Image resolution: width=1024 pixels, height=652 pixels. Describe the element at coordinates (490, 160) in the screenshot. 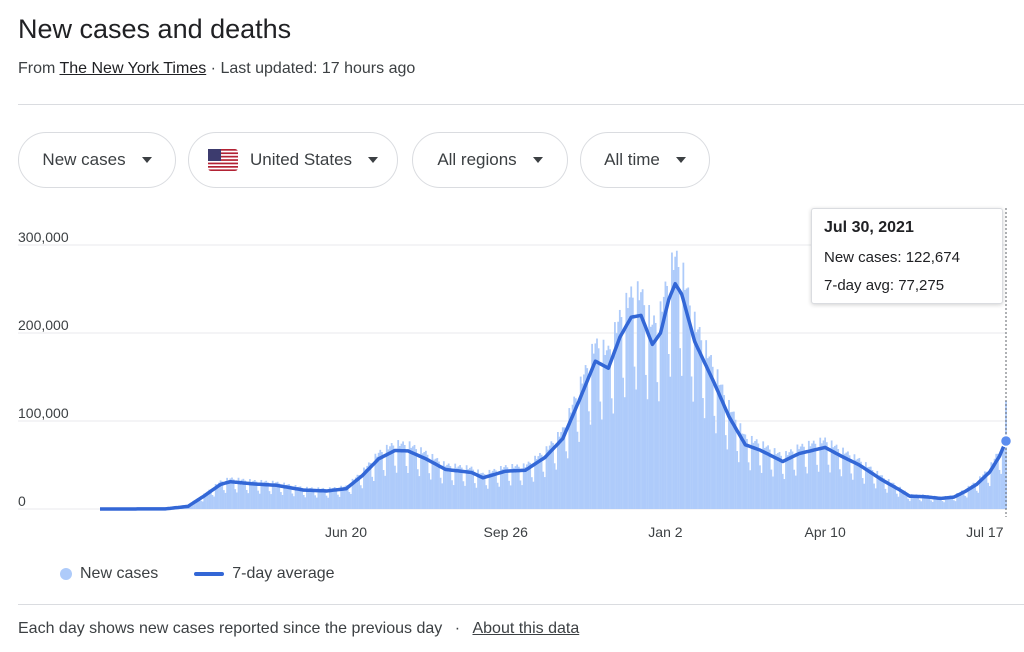

I see `region-dropdown: All regions` at that location.